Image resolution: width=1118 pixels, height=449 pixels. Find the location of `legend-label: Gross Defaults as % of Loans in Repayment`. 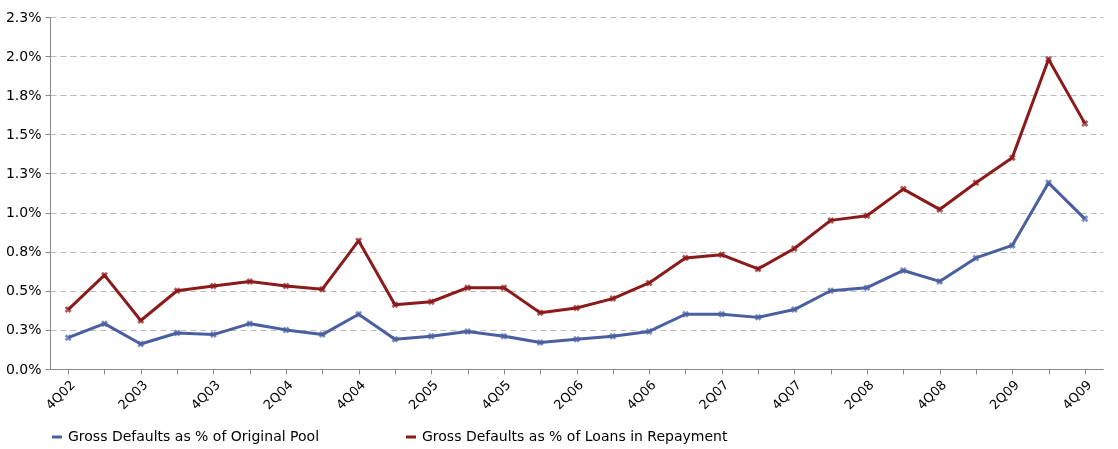

legend-label: Gross Defaults as % of Loans in Repayment is located at coordinates (575, 436).